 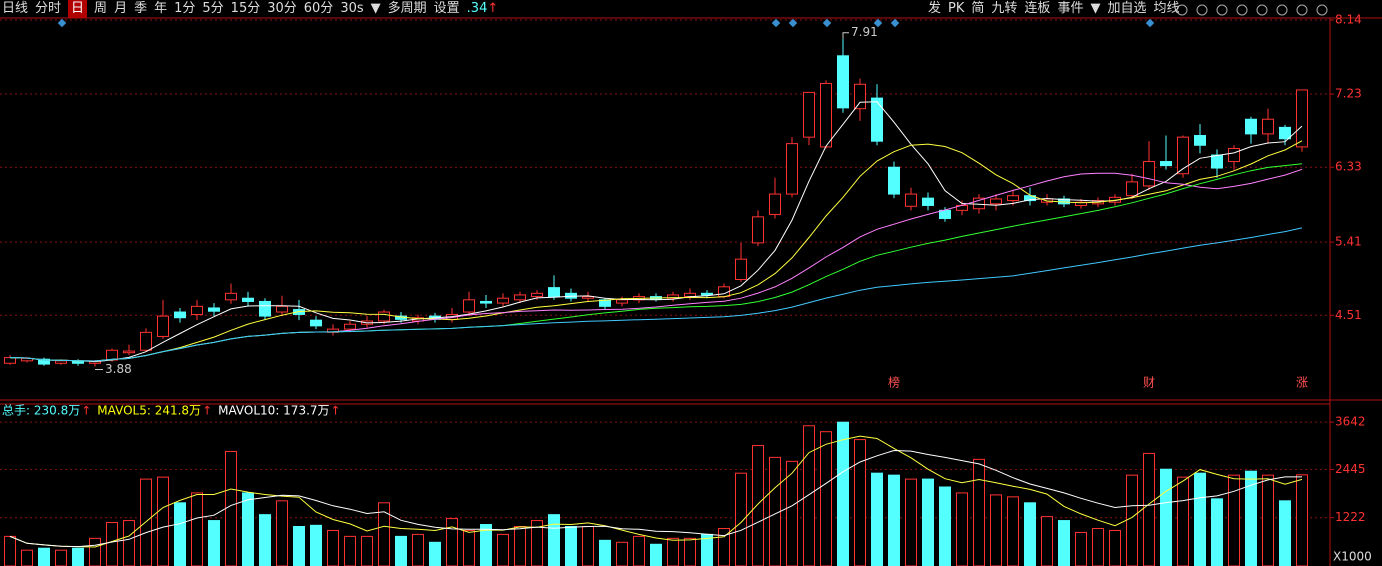 What do you see at coordinates (141, 8) in the screenshot?
I see `toolbar-item: 季` at bounding box center [141, 8].